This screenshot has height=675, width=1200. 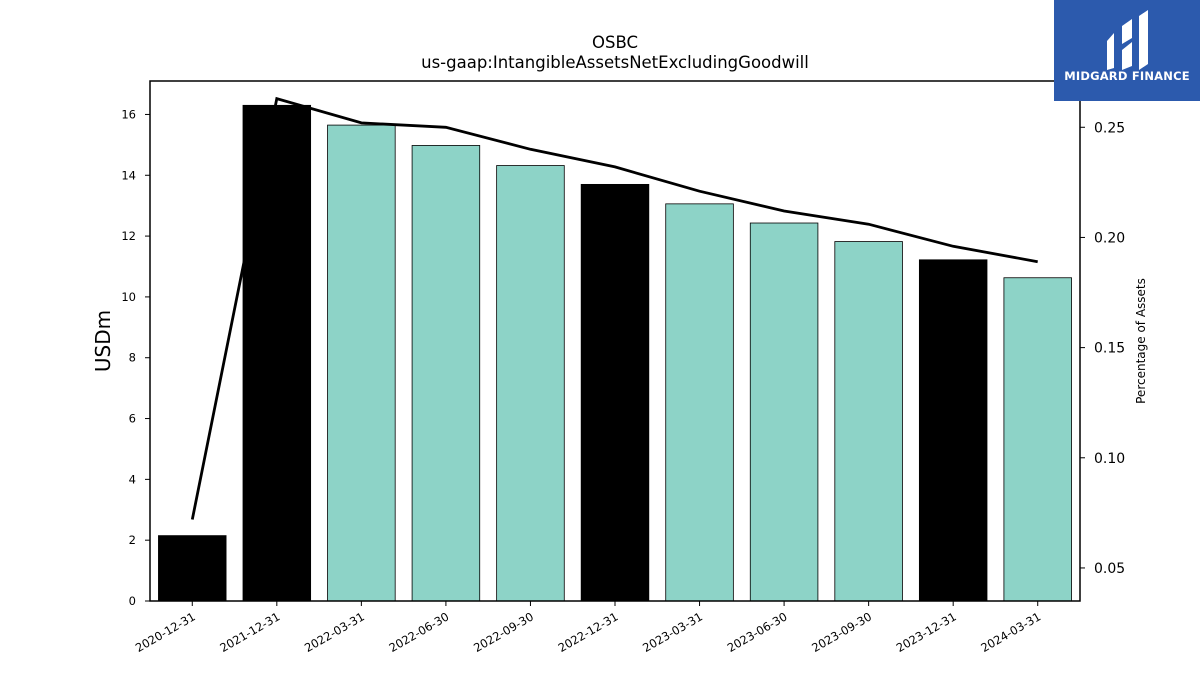 What do you see at coordinates (841, 632) in the screenshot?
I see `x-tick-label: 2023-09-30` at bounding box center [841, 632].